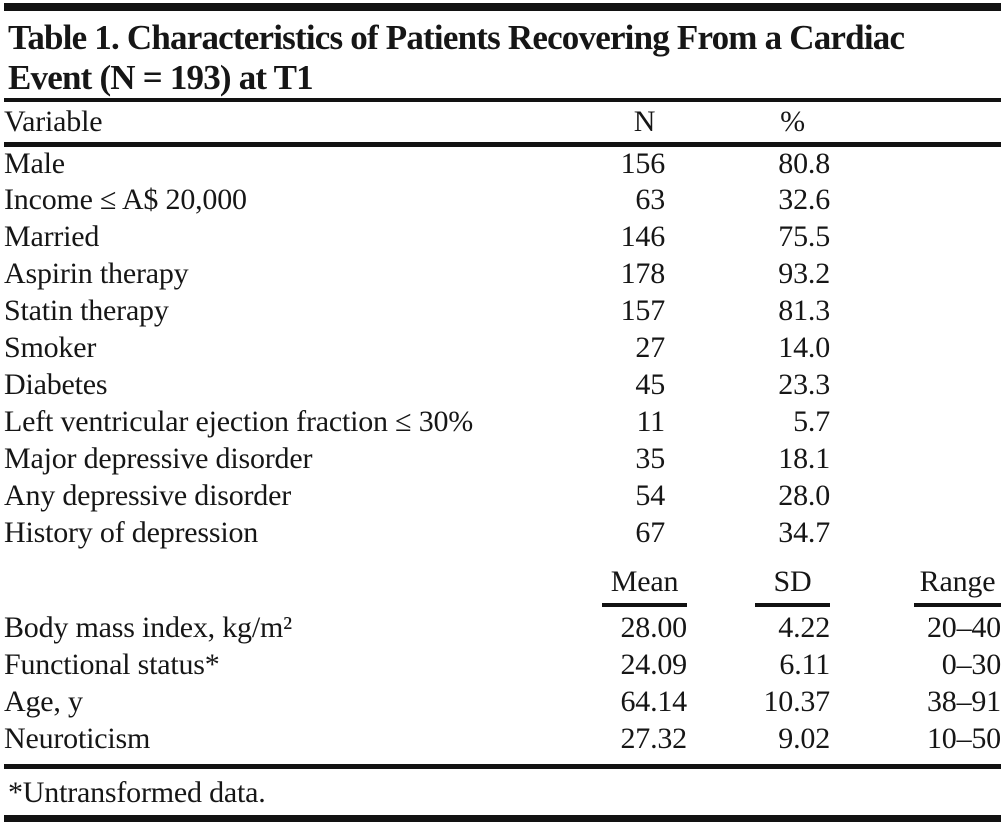 This screenshot has width=1005, height=830. Describe the element at coordinates (502, 273) in the screenshot. I see `table-row: Aspirin therapy 178 93.2` at that location.